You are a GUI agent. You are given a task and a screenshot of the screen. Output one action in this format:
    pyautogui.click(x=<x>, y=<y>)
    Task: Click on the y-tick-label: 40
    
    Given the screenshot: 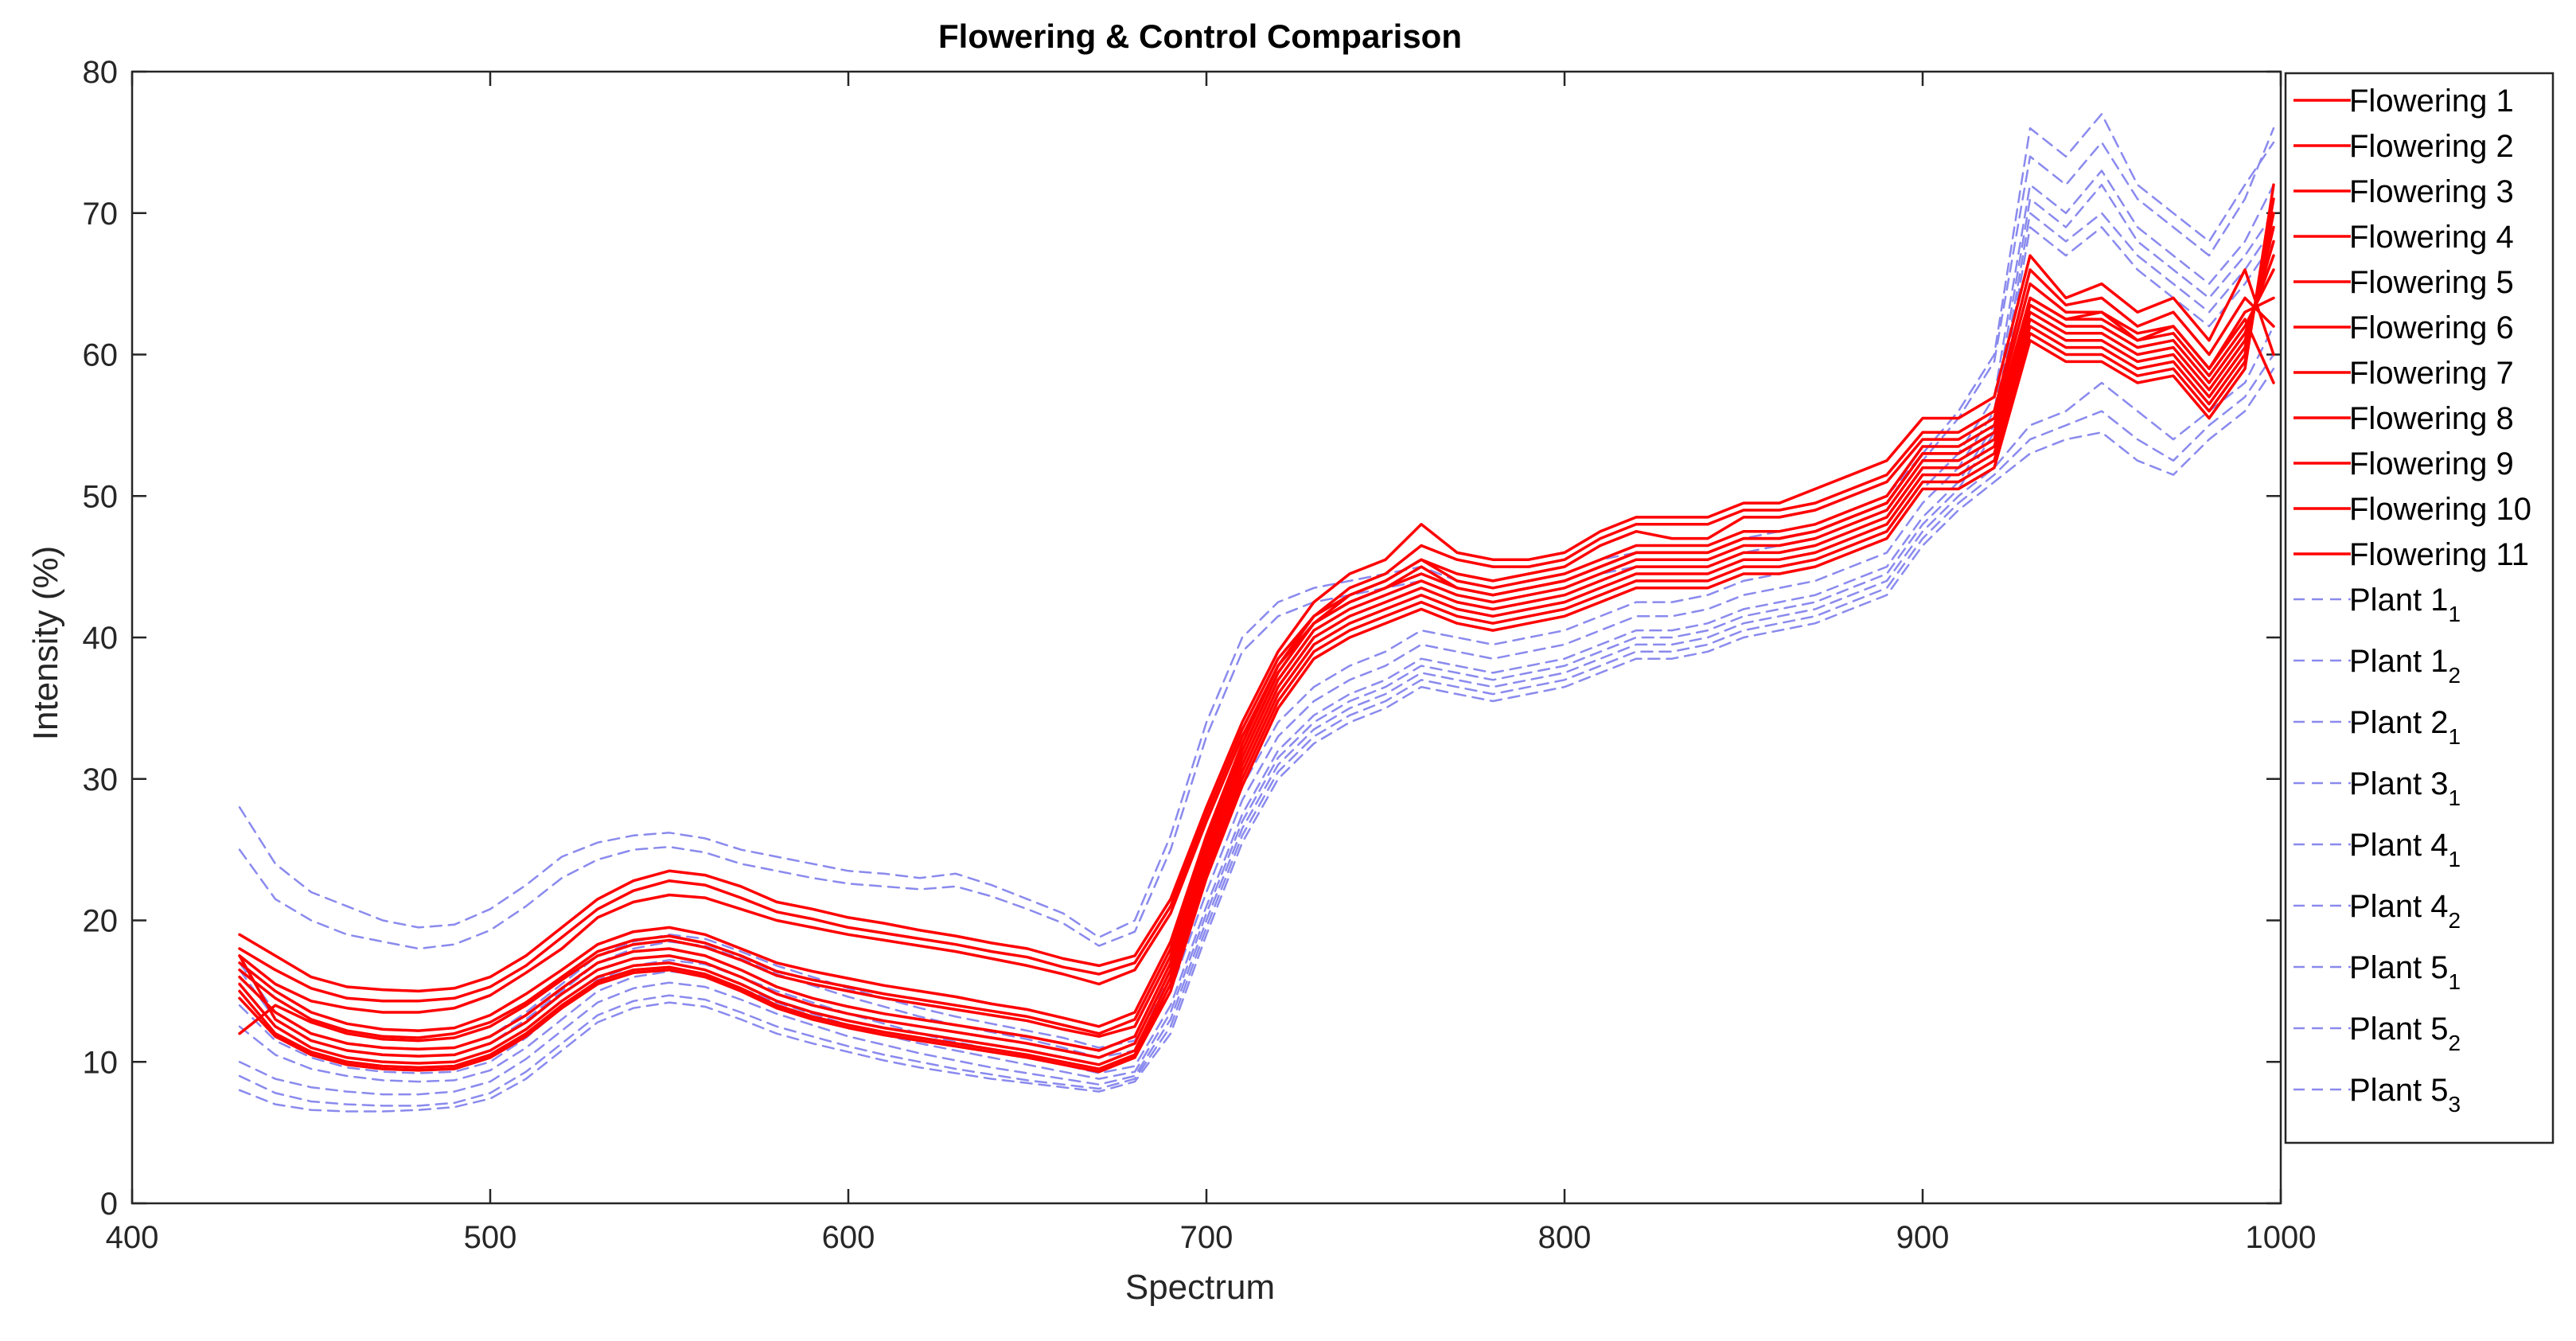 What is the action you would take?
    pyautogui.click(x=101, y=638)
    